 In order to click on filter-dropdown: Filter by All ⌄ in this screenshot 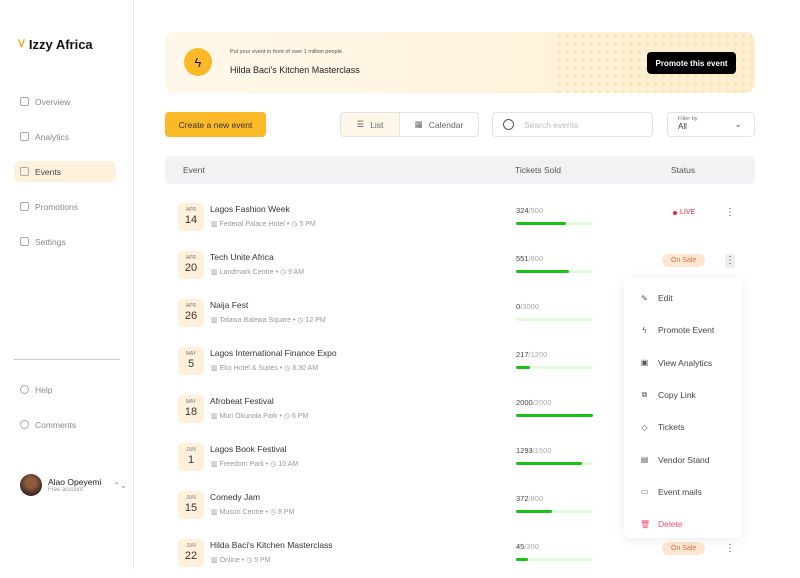, I will do `click(711, 124)`.